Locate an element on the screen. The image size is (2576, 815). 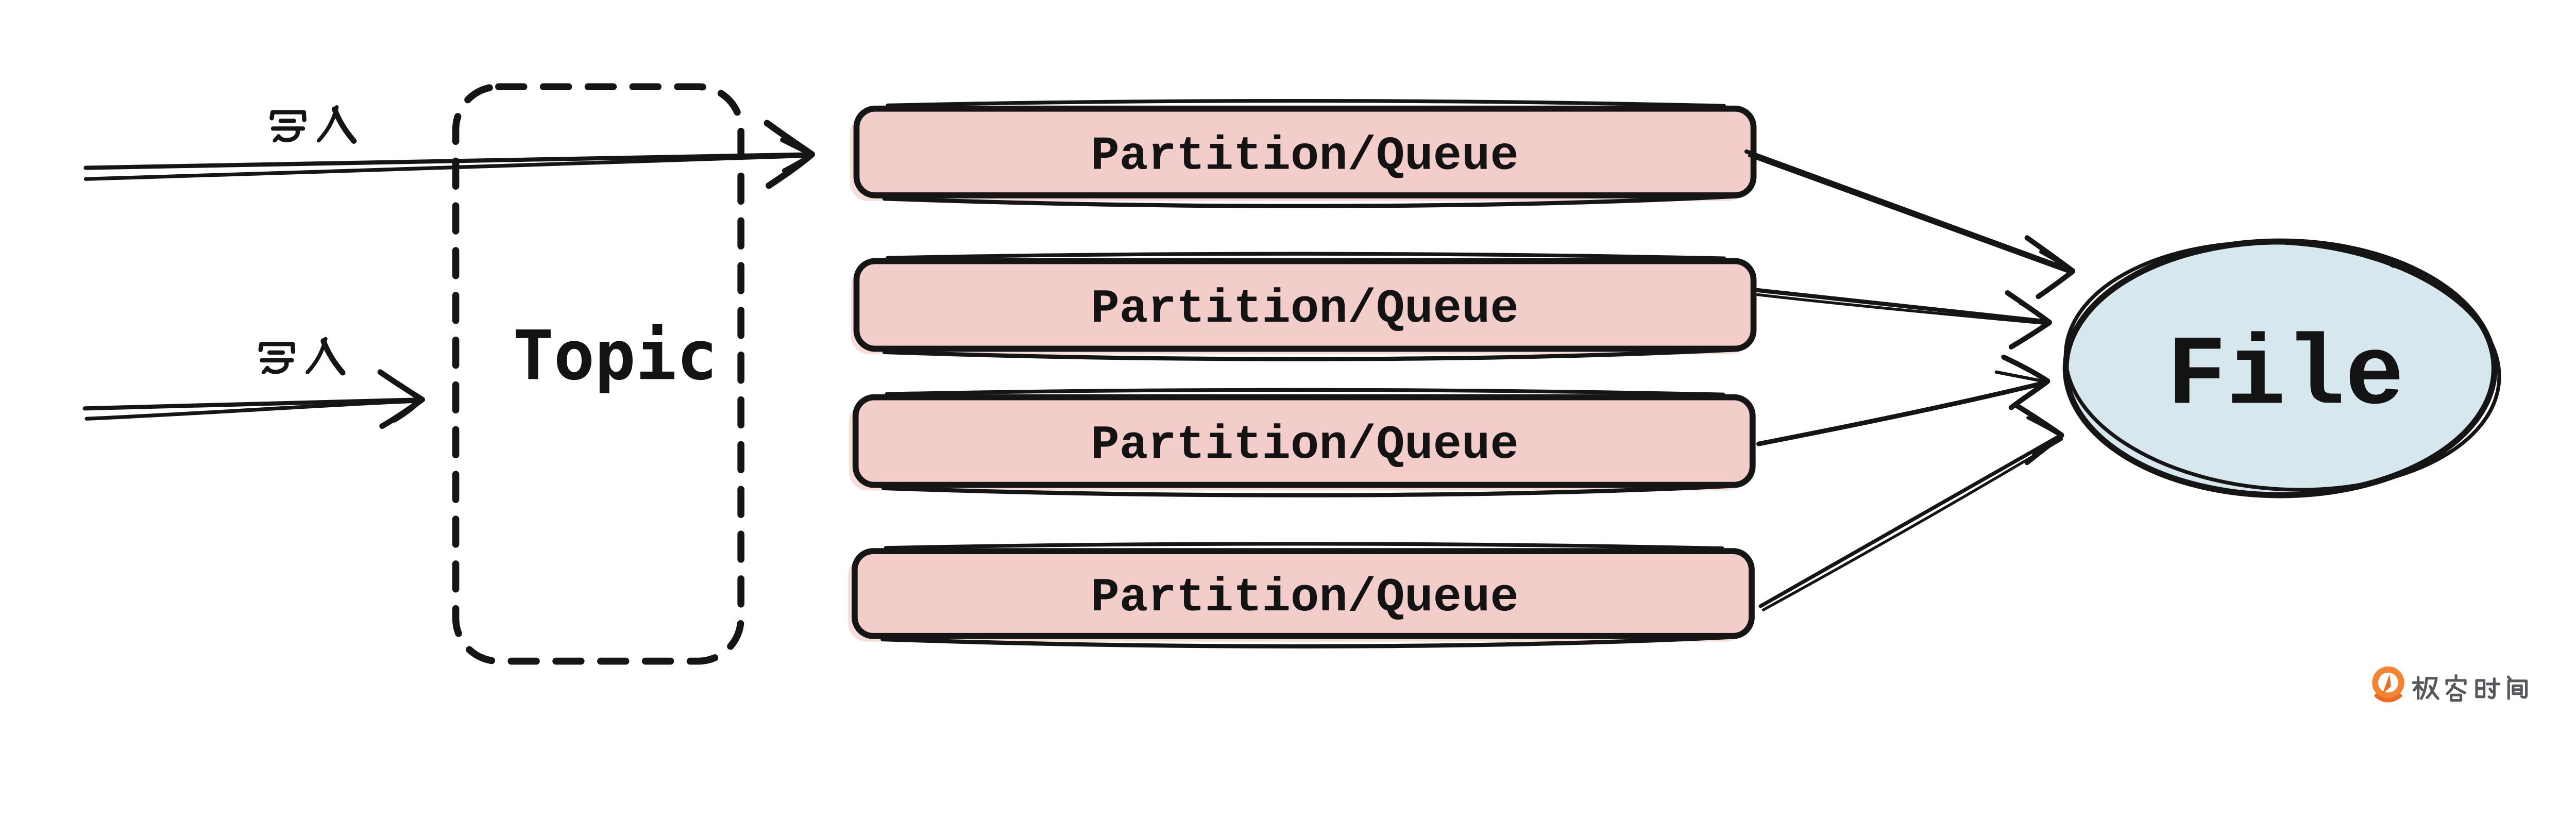
partition-box-2: Partition/Queue is located at coordinates (1304, 306).